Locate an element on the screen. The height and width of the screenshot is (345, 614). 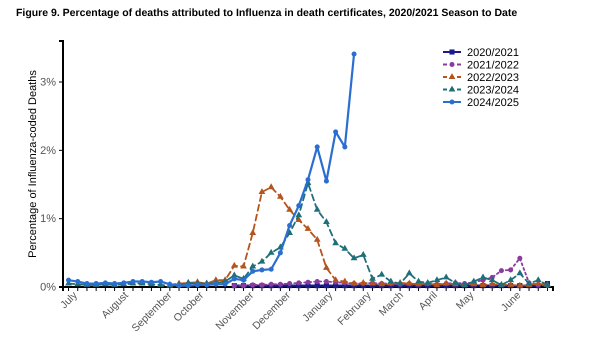
x-tick-label: July is located at coordinates (69, 300).